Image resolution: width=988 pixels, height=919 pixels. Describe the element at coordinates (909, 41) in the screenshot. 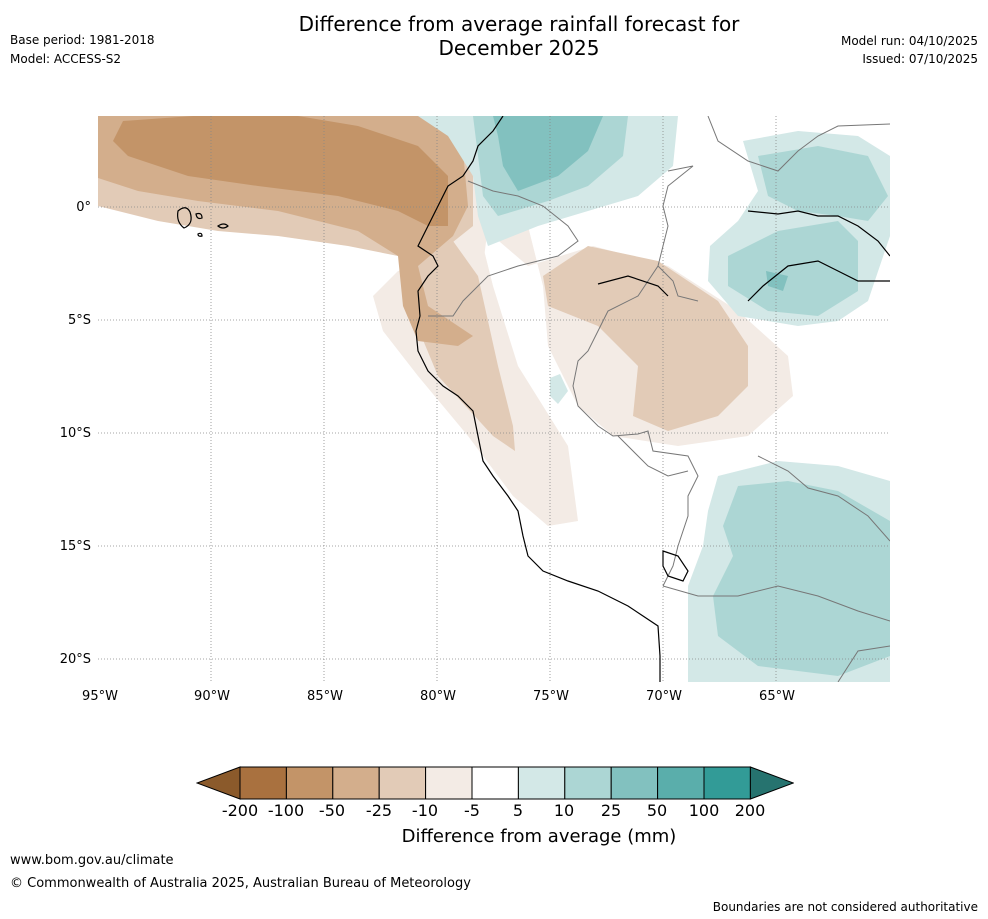

I see `model-run: Model run: 04/10/2025` at that location.